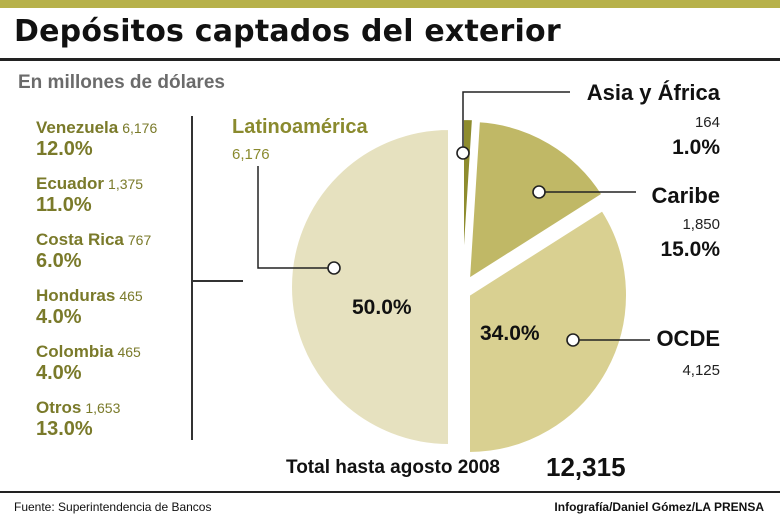  Describe the element at coordinates (287, 31) in the screenshot. I see `page-title: Depósitos captados del exterior` at that location.